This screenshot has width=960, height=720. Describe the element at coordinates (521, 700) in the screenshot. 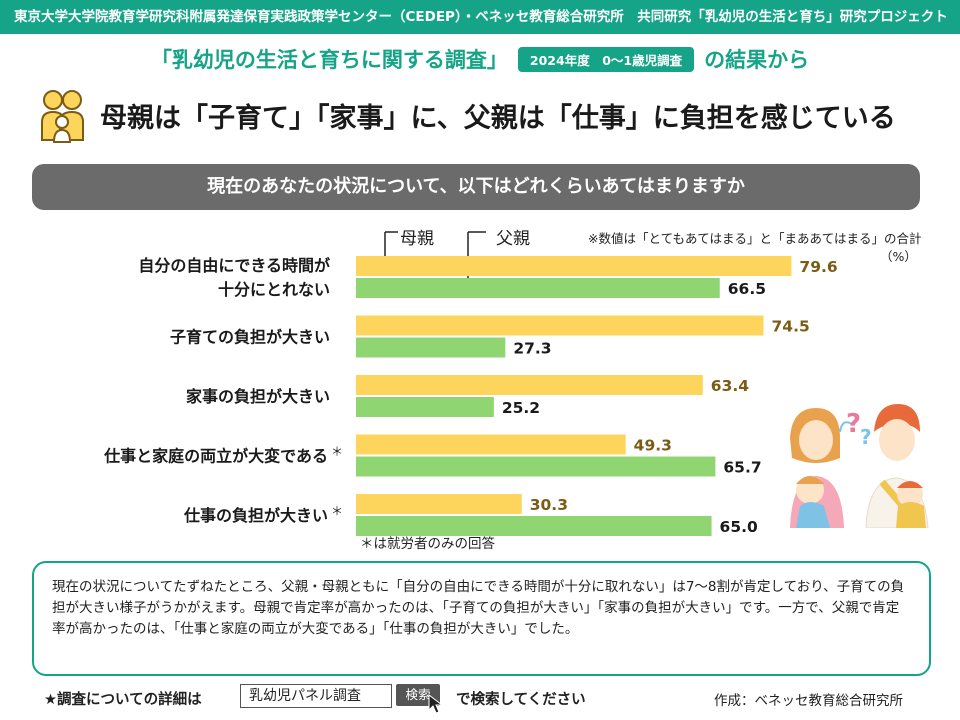

I see `footer-tail: で検索してください` at that location.